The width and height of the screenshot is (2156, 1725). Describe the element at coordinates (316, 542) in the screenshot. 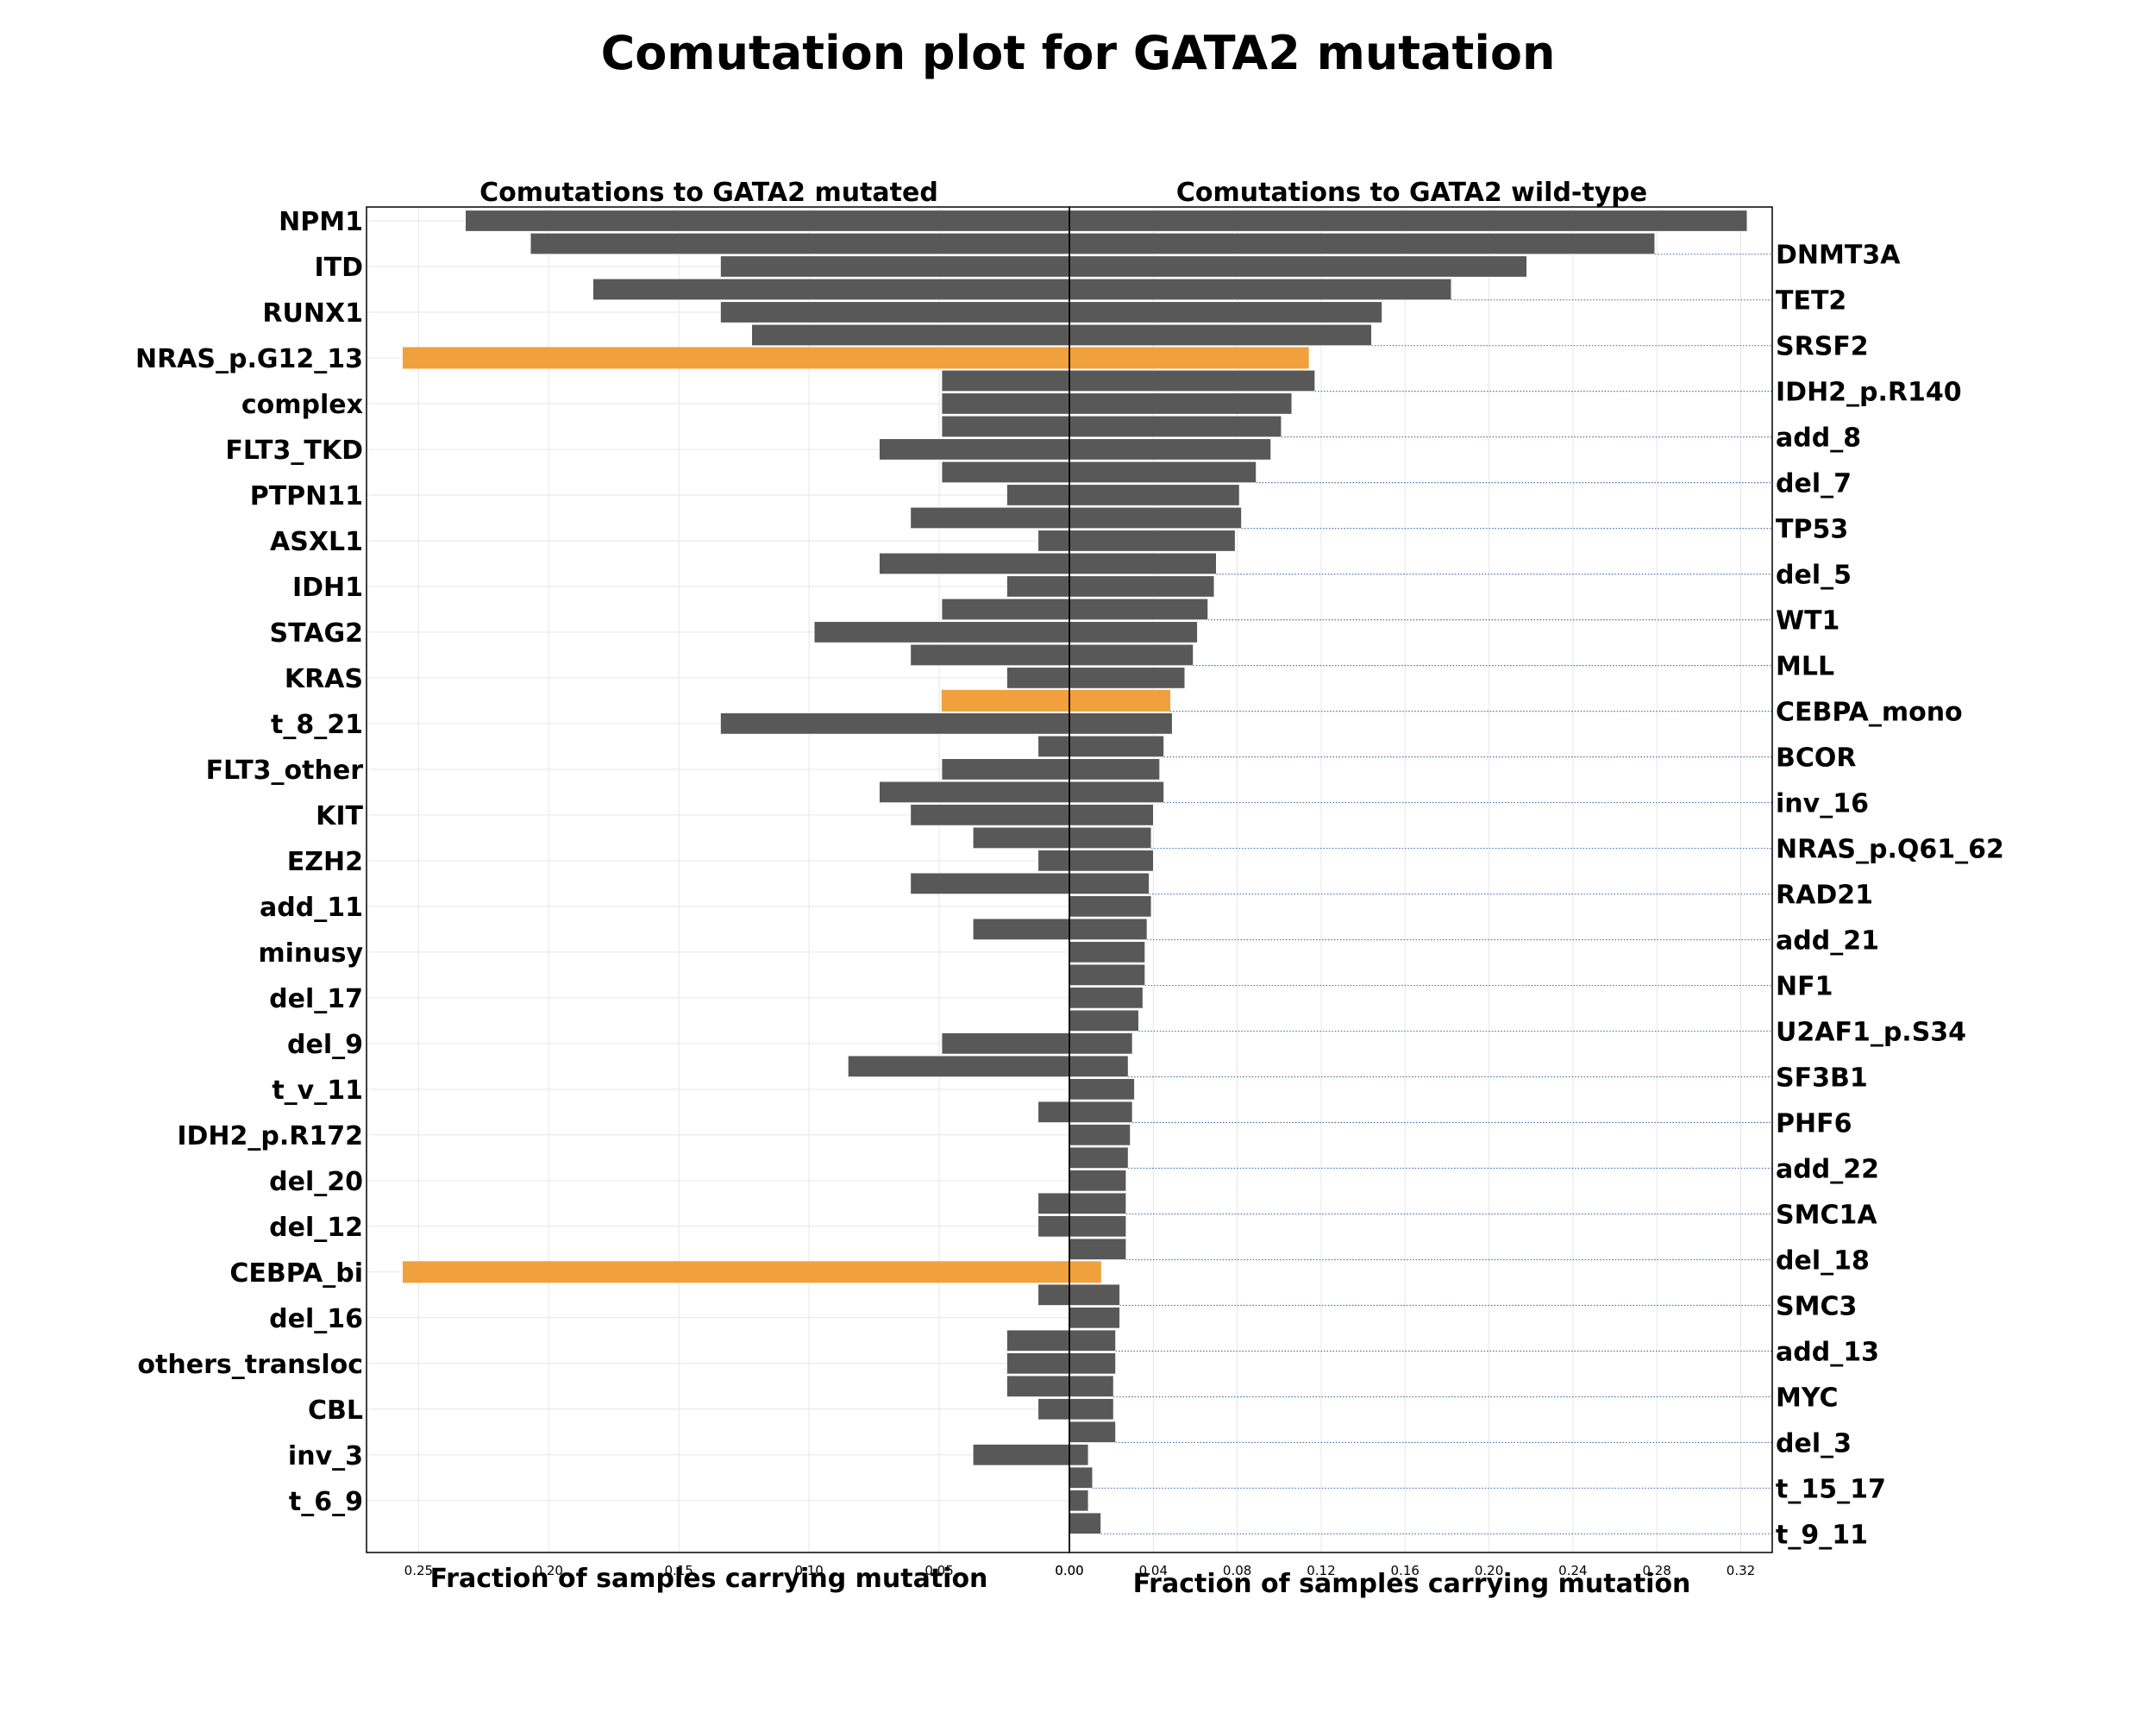

I see `left-category-label: ASXL1` at that location.